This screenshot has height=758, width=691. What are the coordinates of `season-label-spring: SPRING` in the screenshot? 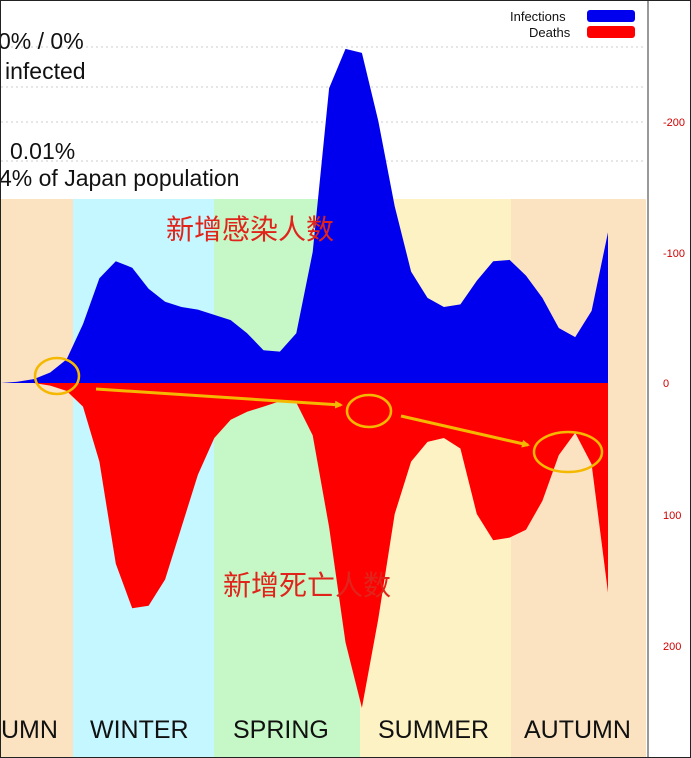 It's located at (281, 730).